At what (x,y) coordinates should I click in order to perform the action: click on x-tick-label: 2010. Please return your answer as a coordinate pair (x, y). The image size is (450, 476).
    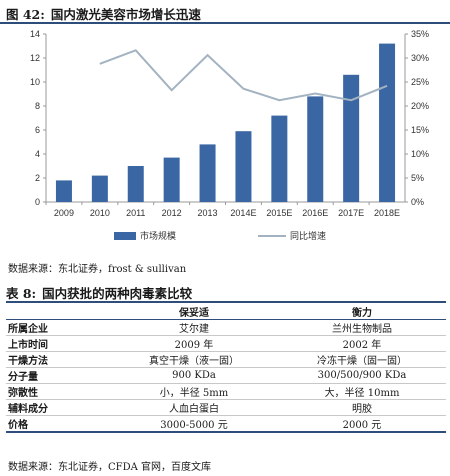
    Looking at the image, I should click on (100, 213).